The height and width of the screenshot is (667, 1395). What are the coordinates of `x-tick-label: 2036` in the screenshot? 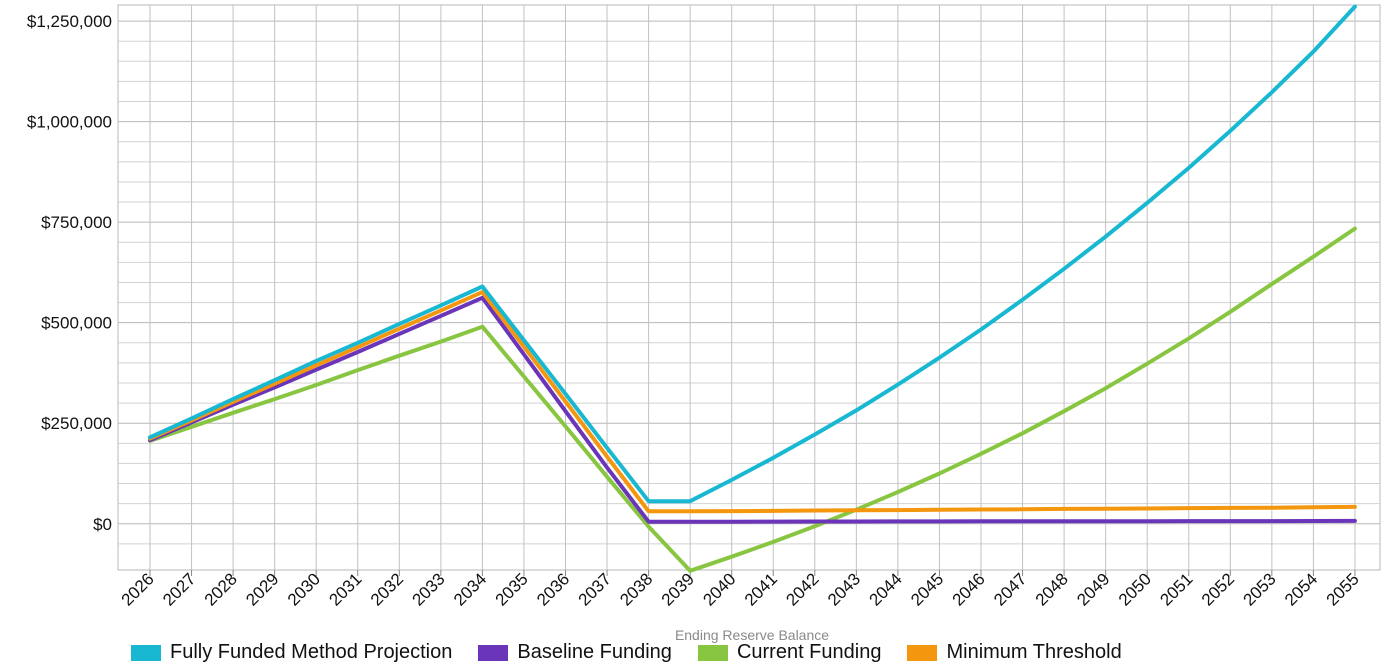 It's located at (553, 589).